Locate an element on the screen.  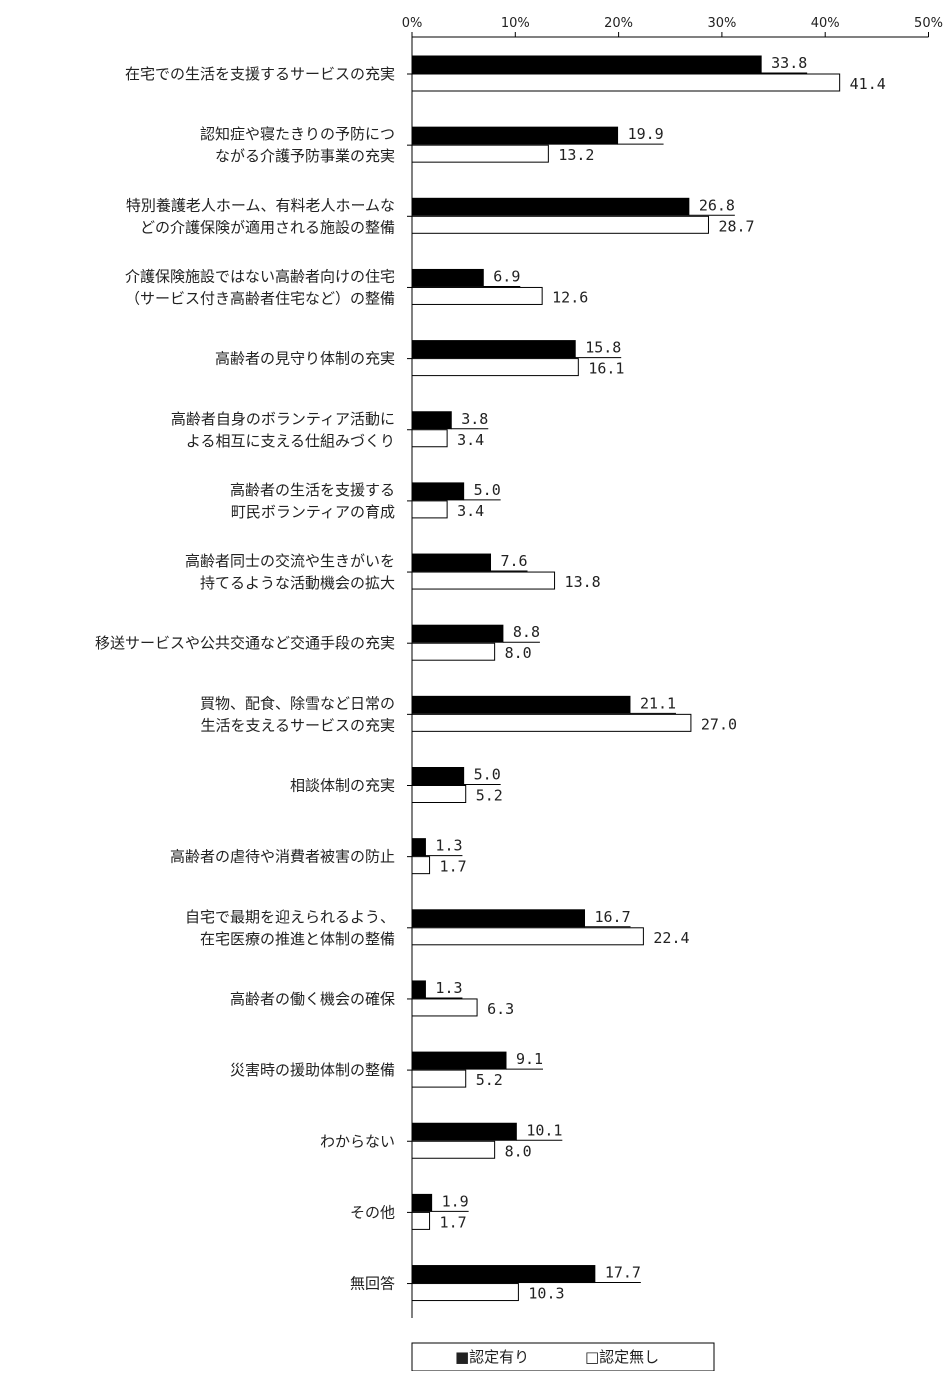
x-tick-label: 0% is located at coordinates (412, 23).